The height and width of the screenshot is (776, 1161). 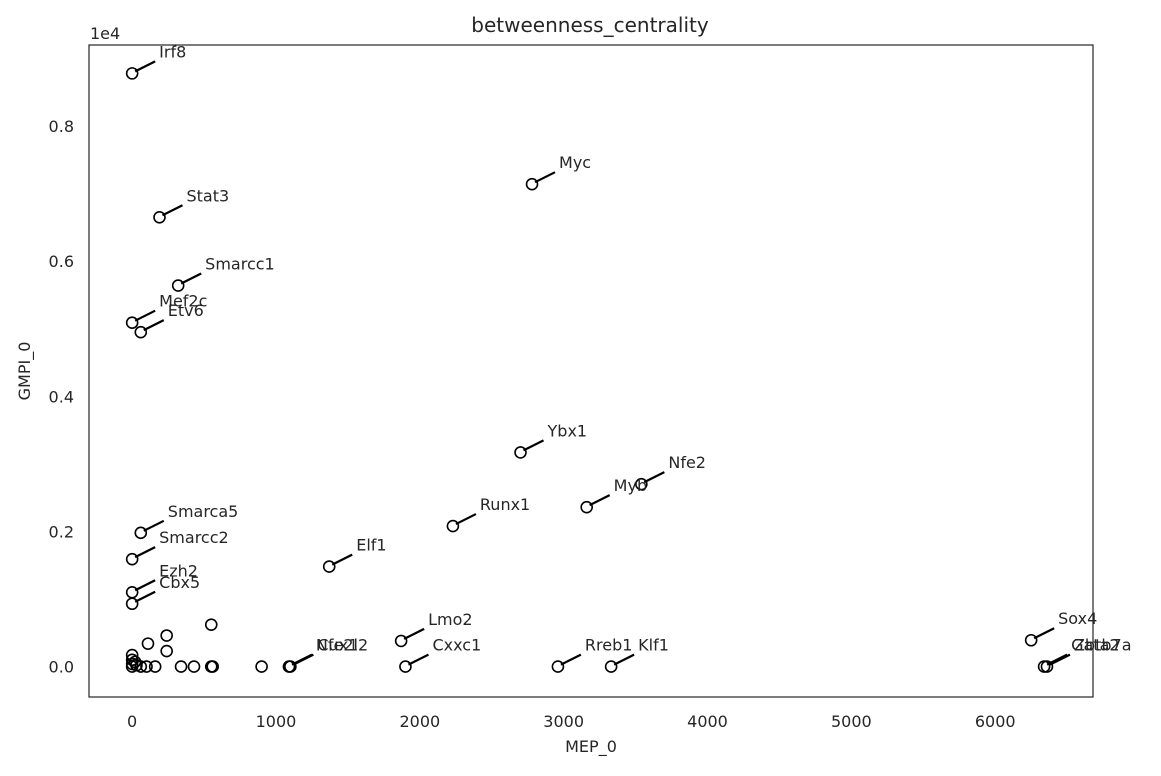 What do you see at coordinates (687, 462) in the screenshot?
I see `point-label: Nfe2` at bounding box center [687, 462].